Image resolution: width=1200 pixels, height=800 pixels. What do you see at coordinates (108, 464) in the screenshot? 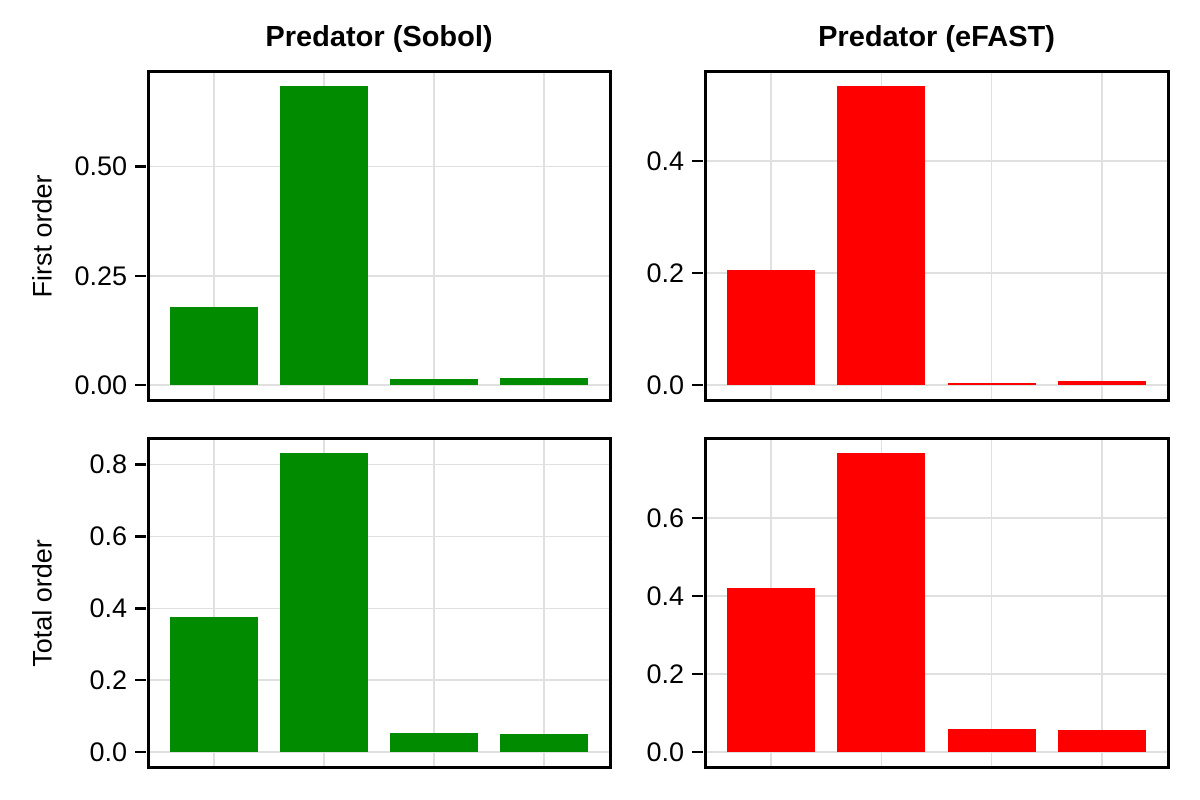
I see `y-tick-label: 0.8` at bounding box center [108, 464].